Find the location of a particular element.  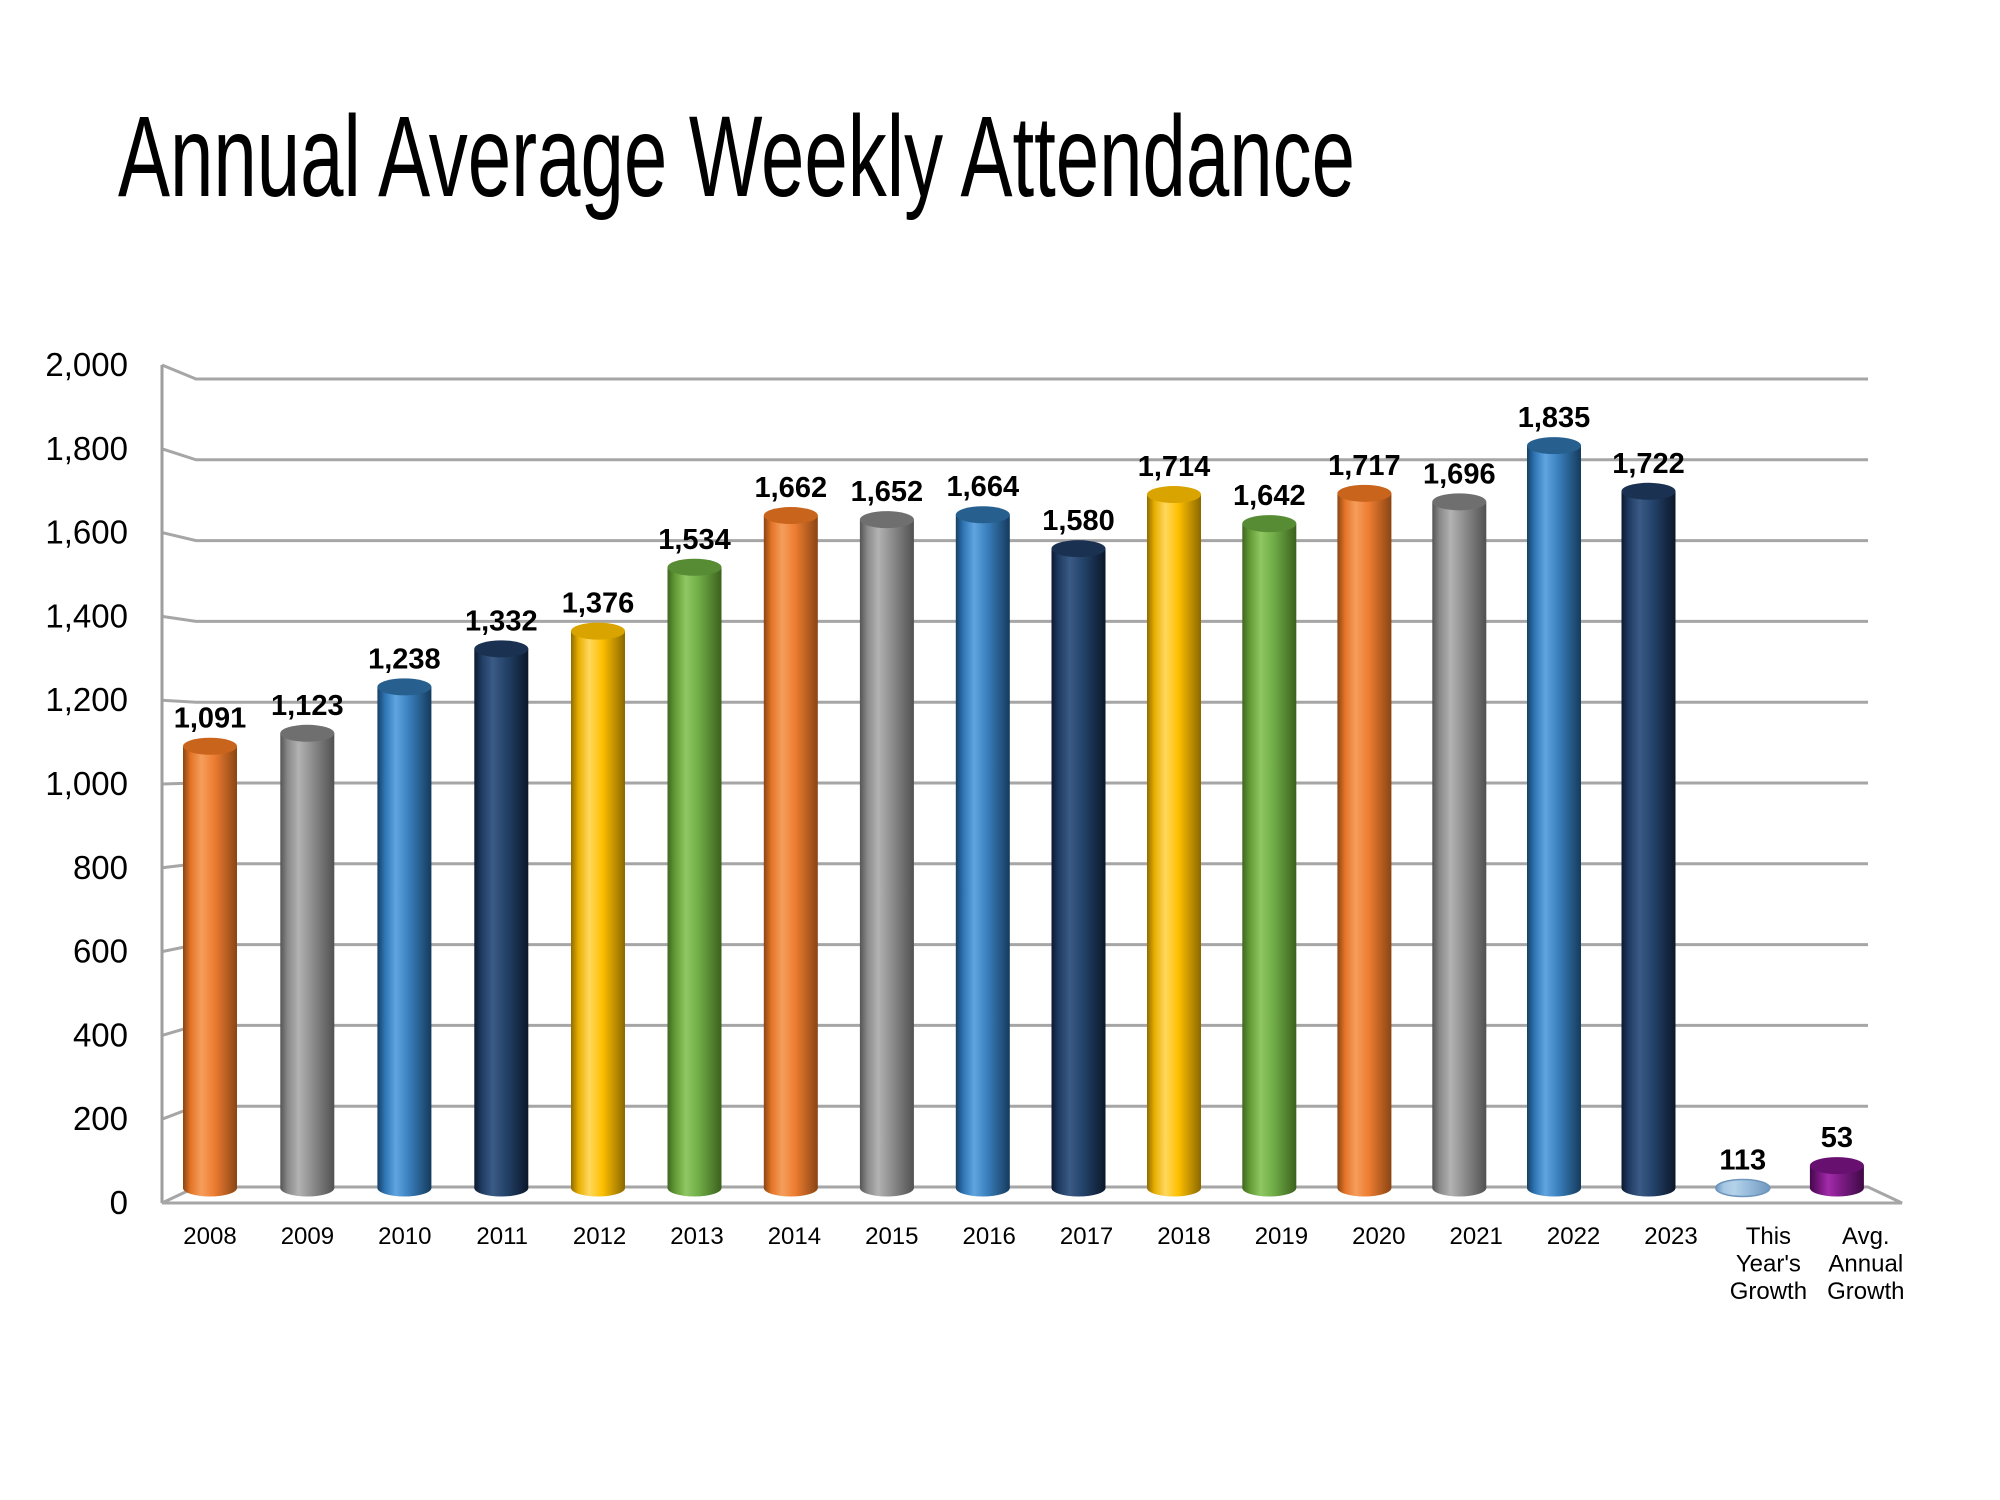

data-label-2011: 1,332 is located at coordinates (501, 621).